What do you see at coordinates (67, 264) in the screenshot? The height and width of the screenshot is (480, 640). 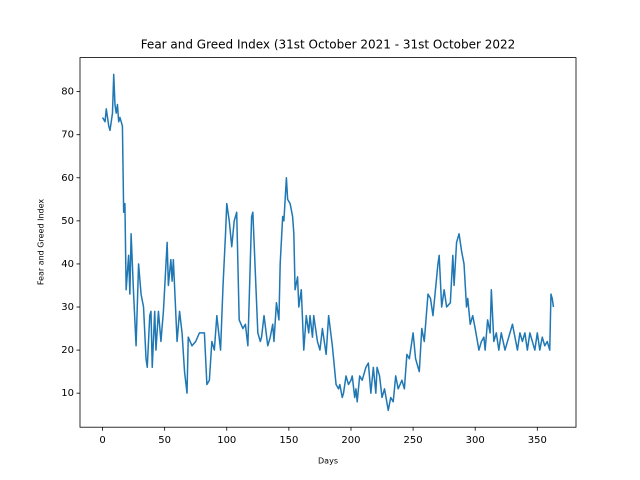 I see `y-tick-label: 40` at bounding box center [67, 264].